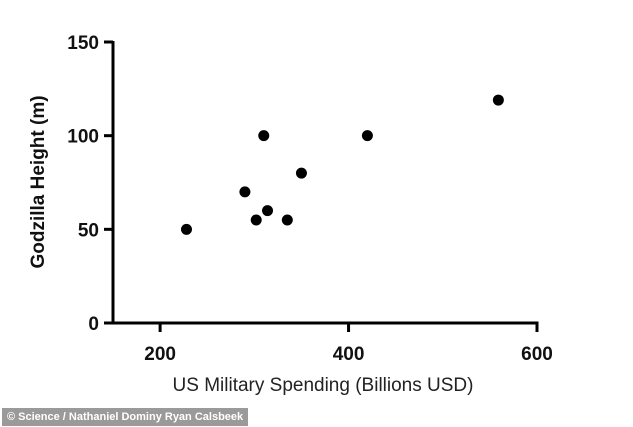 The height and width of the screenshot is (427, 633). I want to click on x-tick-label: 400, so click(349, 354).